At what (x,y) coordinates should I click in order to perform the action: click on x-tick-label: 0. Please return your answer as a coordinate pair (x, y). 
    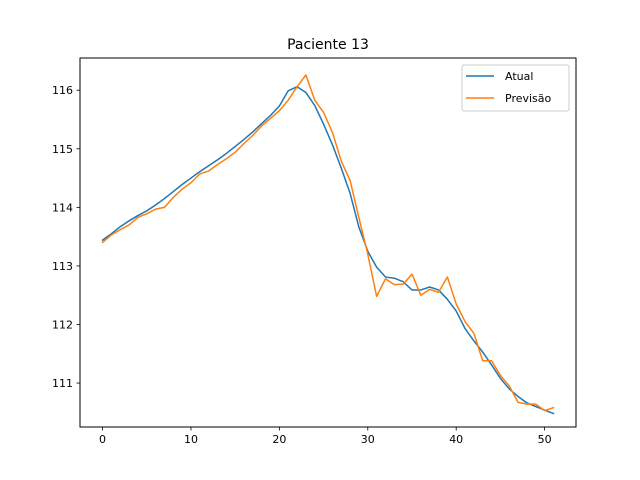
    Looking at the image, I should click on (102, 439).